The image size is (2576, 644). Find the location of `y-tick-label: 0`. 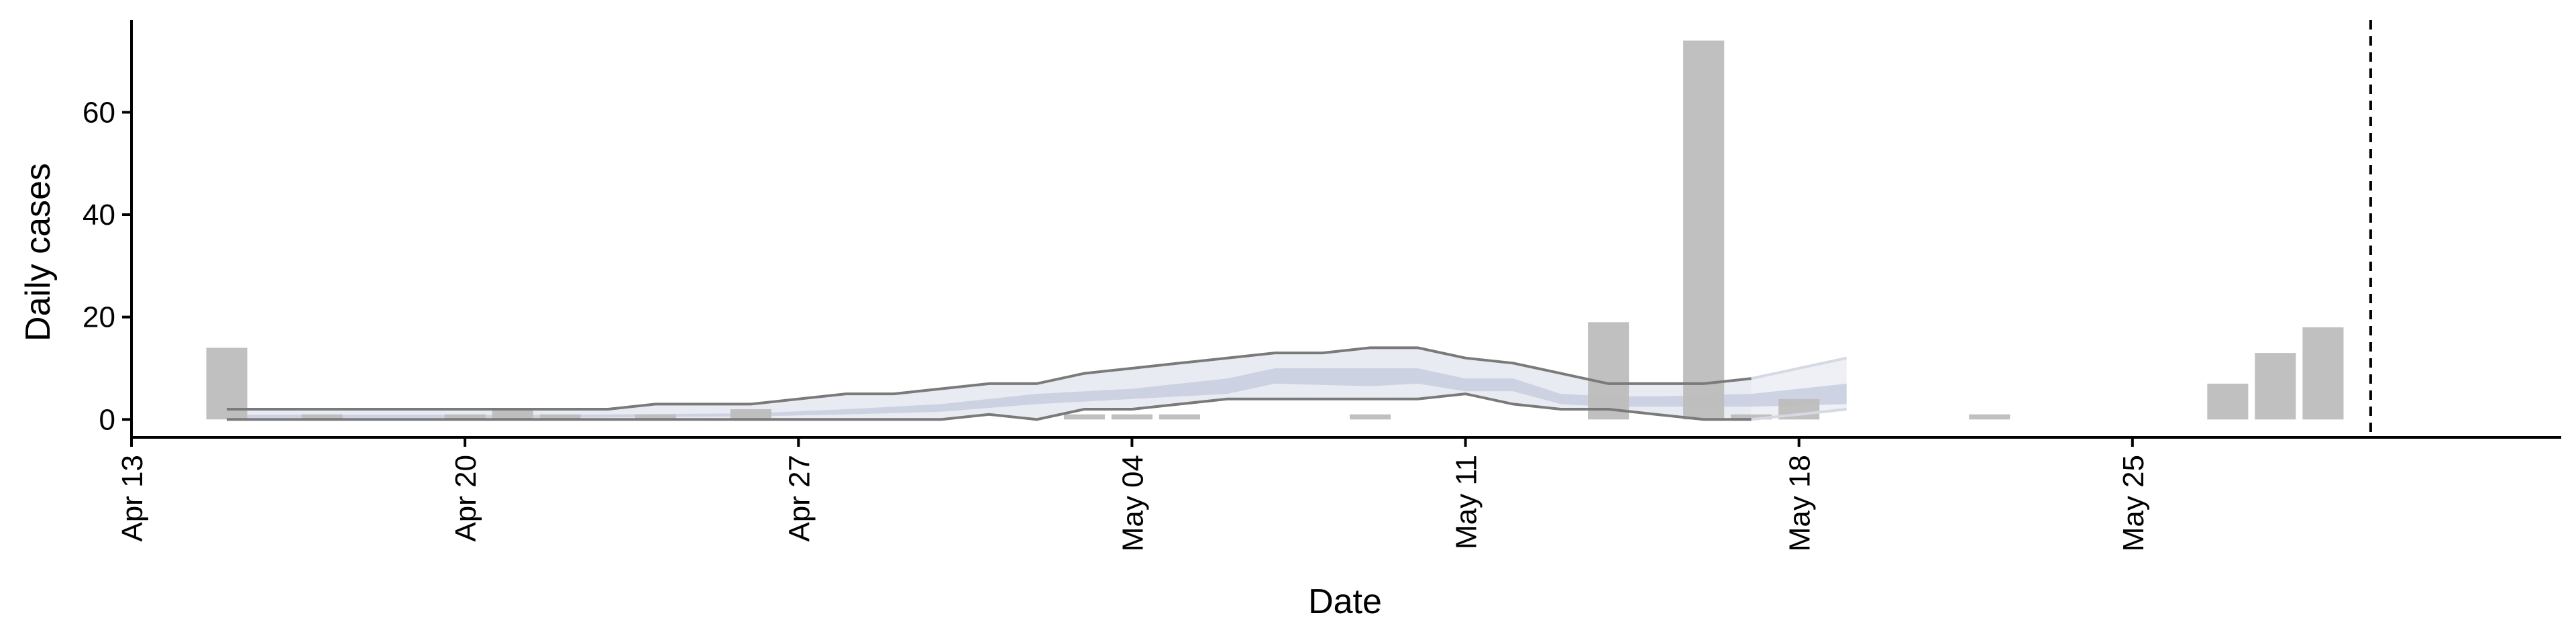

y-tick-label: 0 is located at coordinates (107, 419).